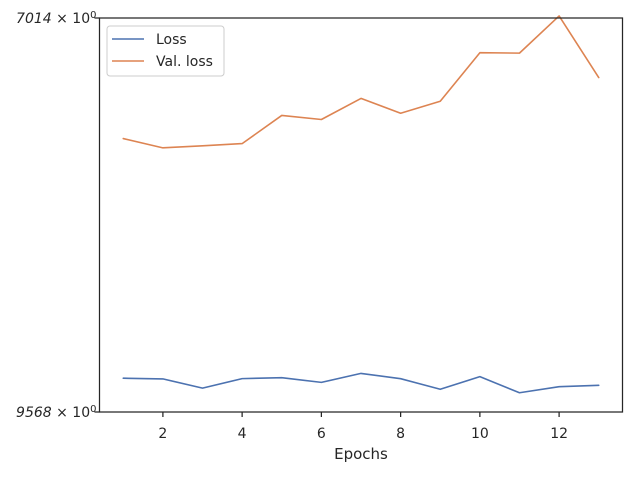 The height and width of the screenshot is (480, 640). Describe the element at coordinates (363, 427) in the screenshot. I see `x-tick-layer: 2 4 6 8 10 12` at that location.